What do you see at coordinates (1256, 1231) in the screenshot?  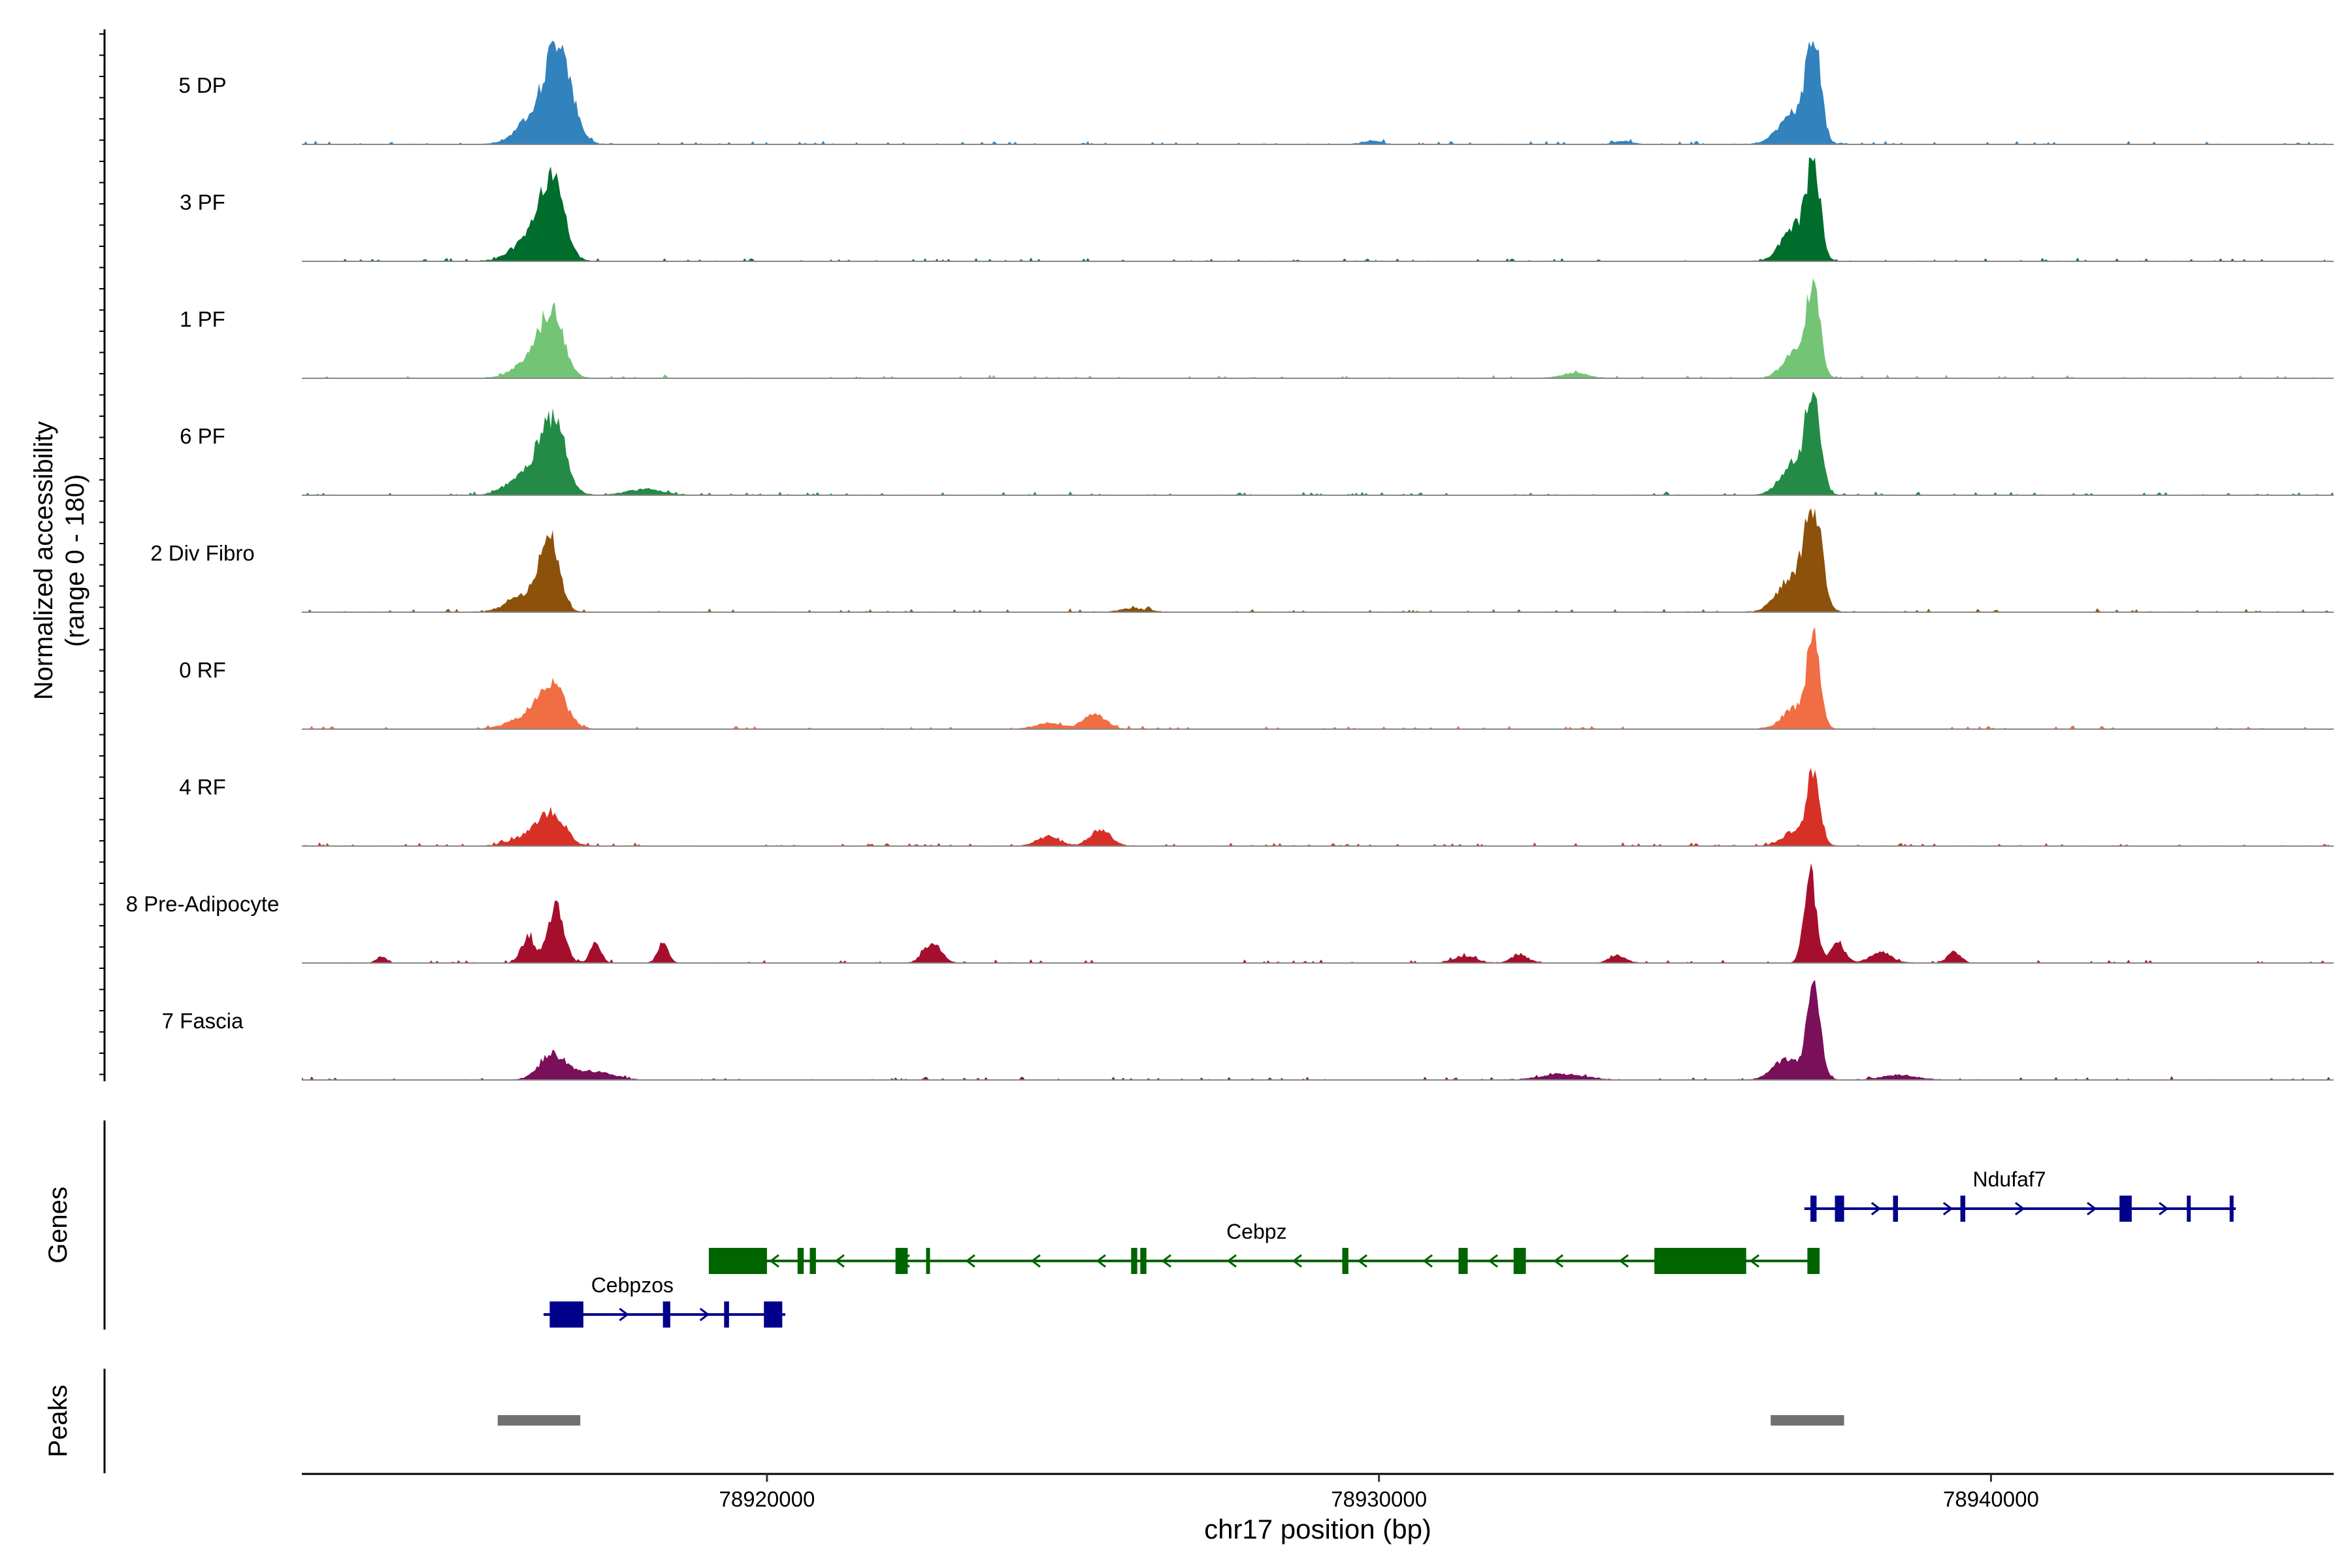 I see `gene-label: Cebpz` at bounding box center [1256, 1231].